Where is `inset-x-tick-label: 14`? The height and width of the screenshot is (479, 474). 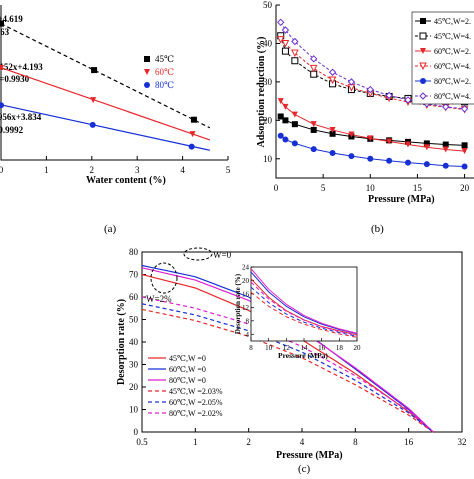 inset-x-tick-label: 14 is located at coordinates (305, 348).